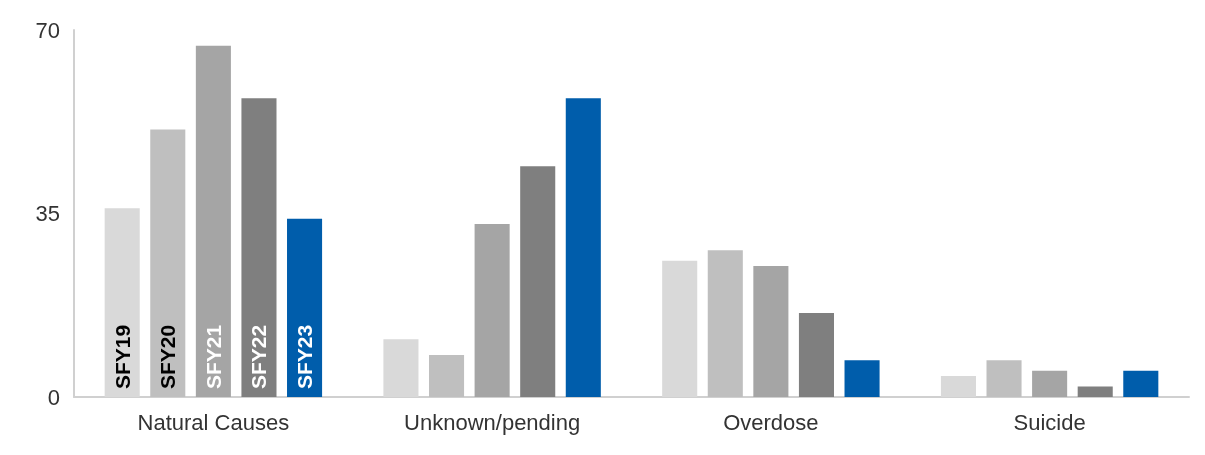 The image size is (1205, 455). I want to click on series-label: SFY22, so click(259, 356).